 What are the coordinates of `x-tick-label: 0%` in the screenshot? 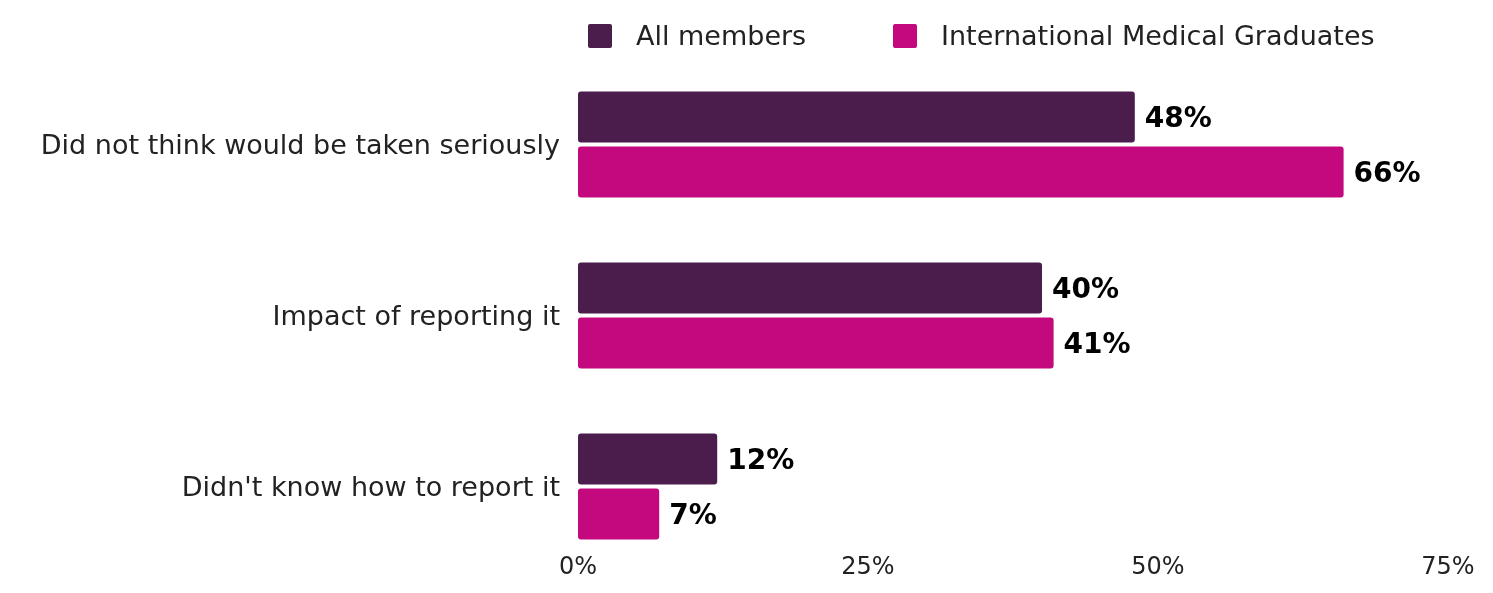 It's located at (578, 566).